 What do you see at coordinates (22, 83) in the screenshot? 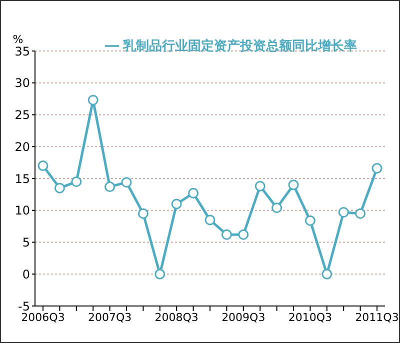
I see `y-tick-label: 30` at bounding box center [22, 83].